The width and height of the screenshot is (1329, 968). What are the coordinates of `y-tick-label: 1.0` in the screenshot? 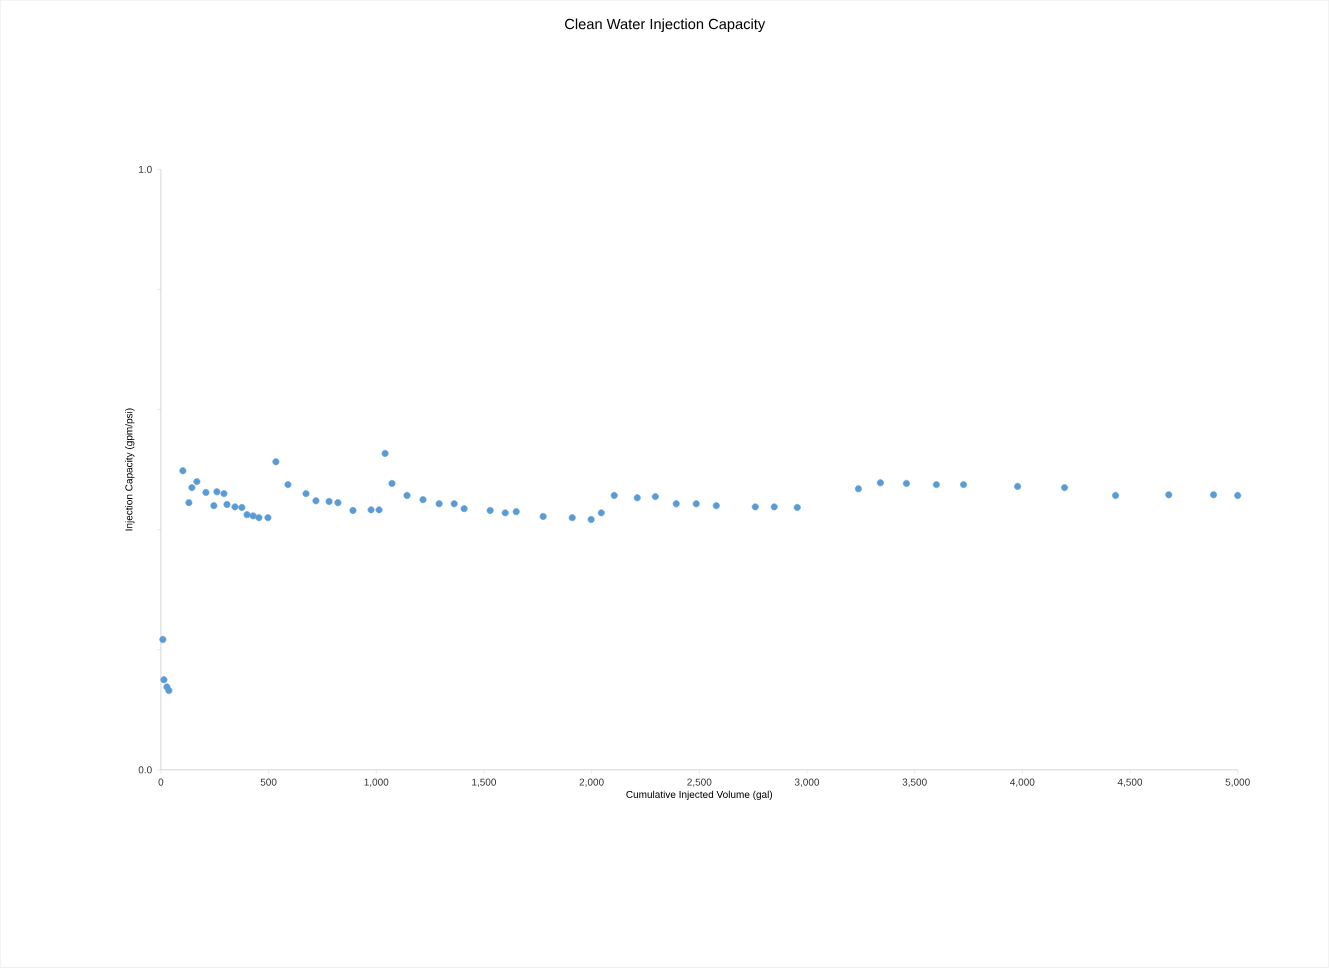 It's located at (145, 169).